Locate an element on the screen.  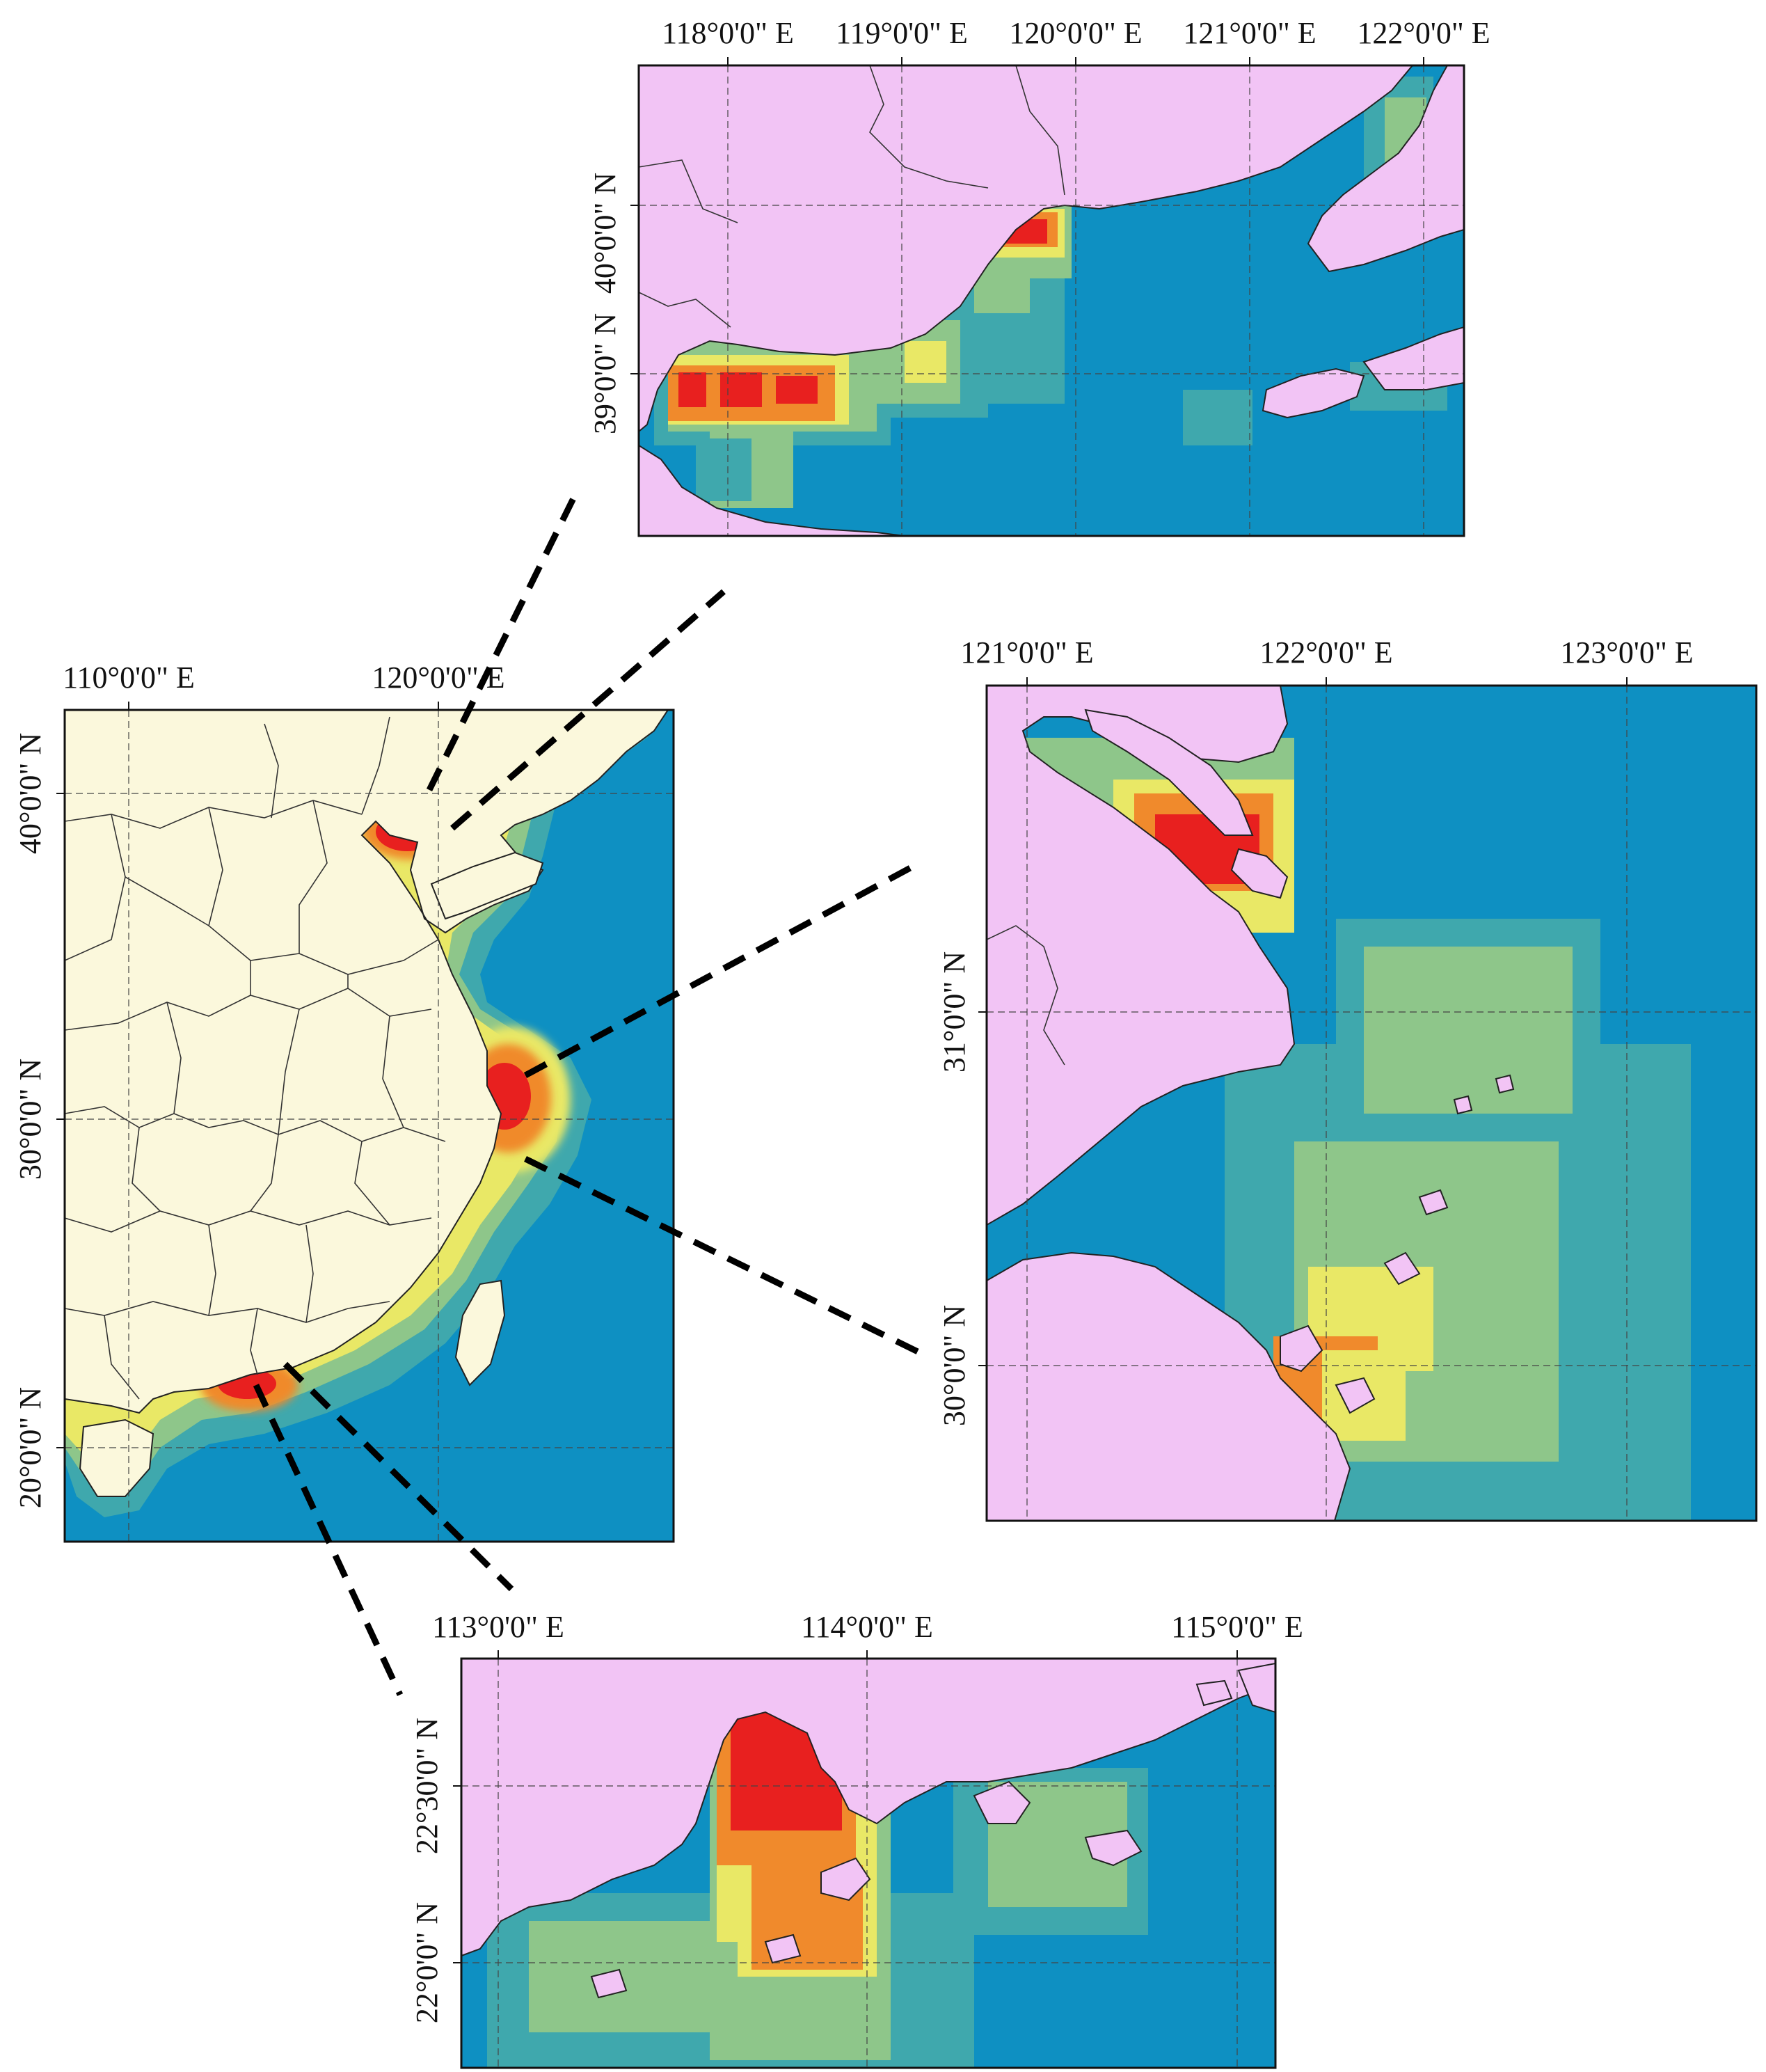
overview-y-tick-40: 40°0'0" N is located at coordinates (30, 794).